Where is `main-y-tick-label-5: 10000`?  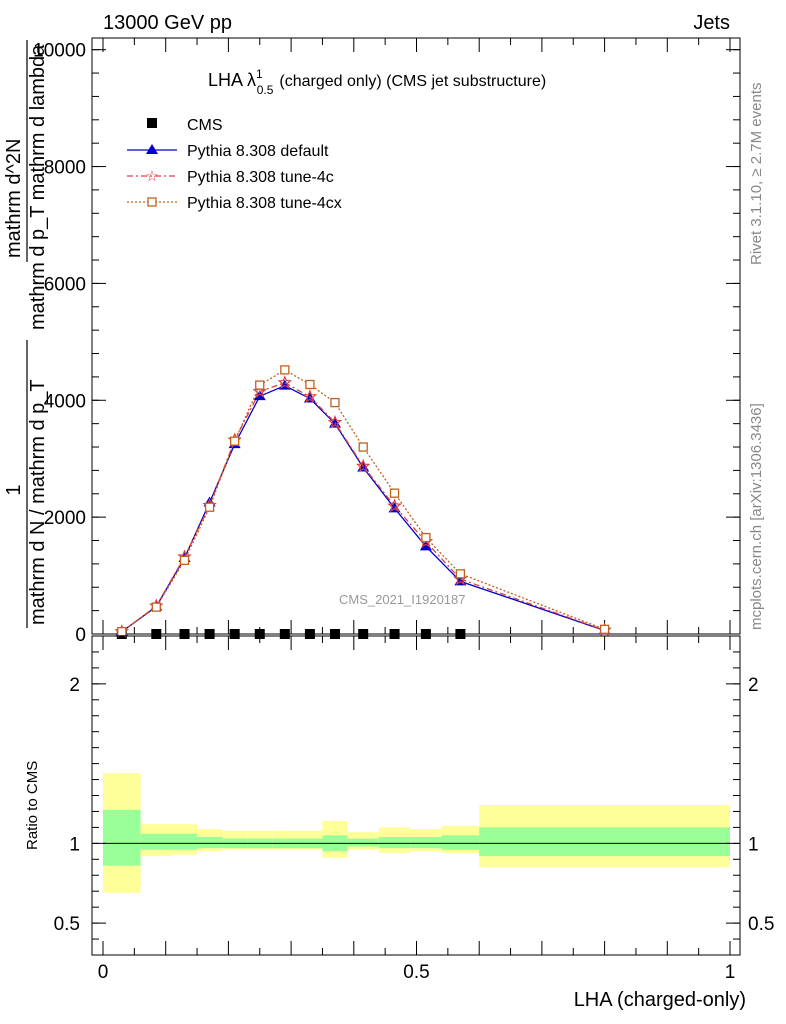
main-y-tick-label-5: 10000 is located at coordinates (59, 51).